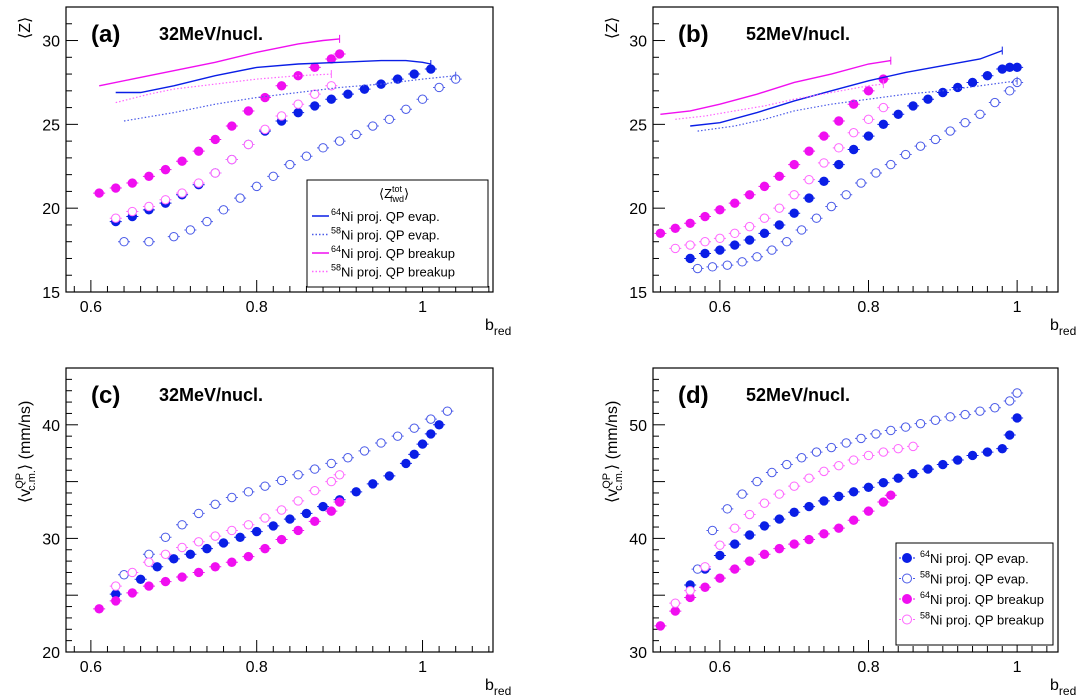  What do you see at coordinates (257, 307) in the screenshot?
I see `x-tick-label: 0.8` at bounding box center [257, 307].